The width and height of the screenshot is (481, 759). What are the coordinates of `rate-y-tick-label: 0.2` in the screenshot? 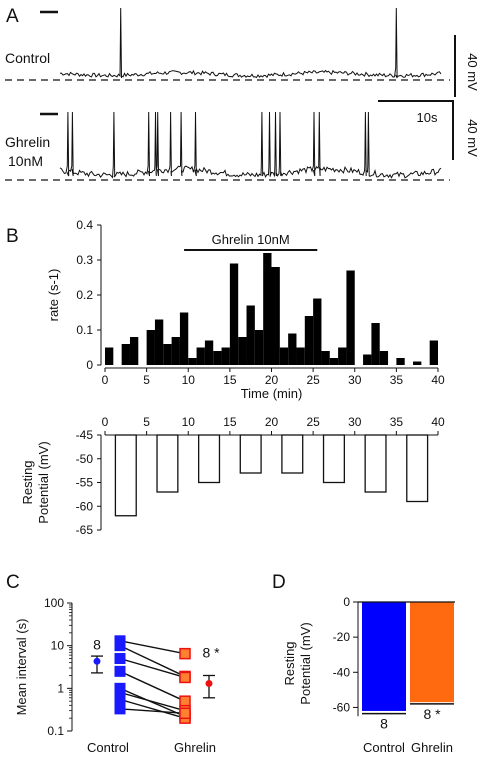 It's located at (84, 295).